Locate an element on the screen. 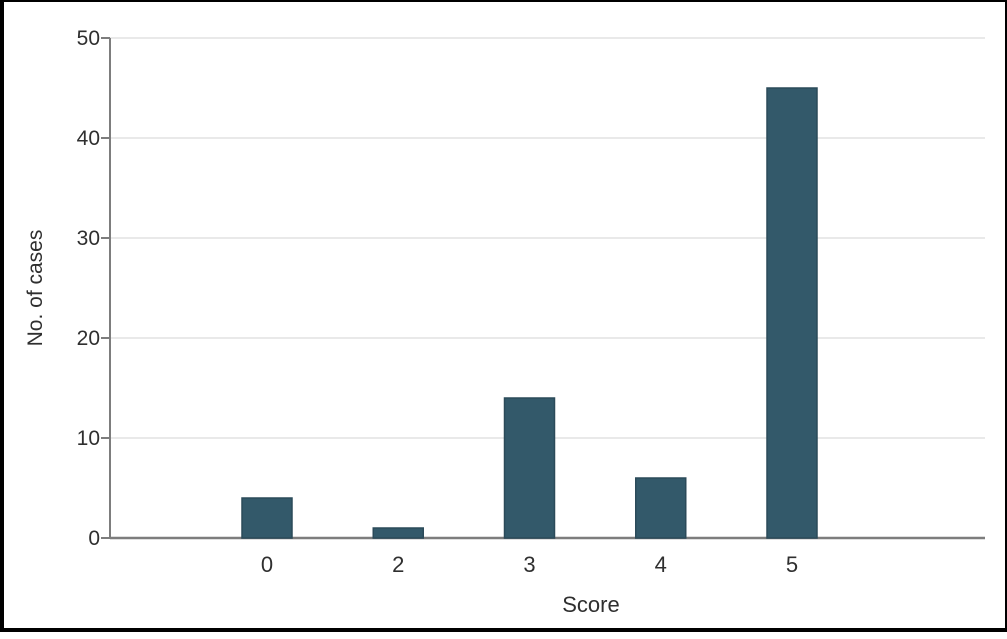  x-tick-label-4: 4 is located at coordinates (661, 564).